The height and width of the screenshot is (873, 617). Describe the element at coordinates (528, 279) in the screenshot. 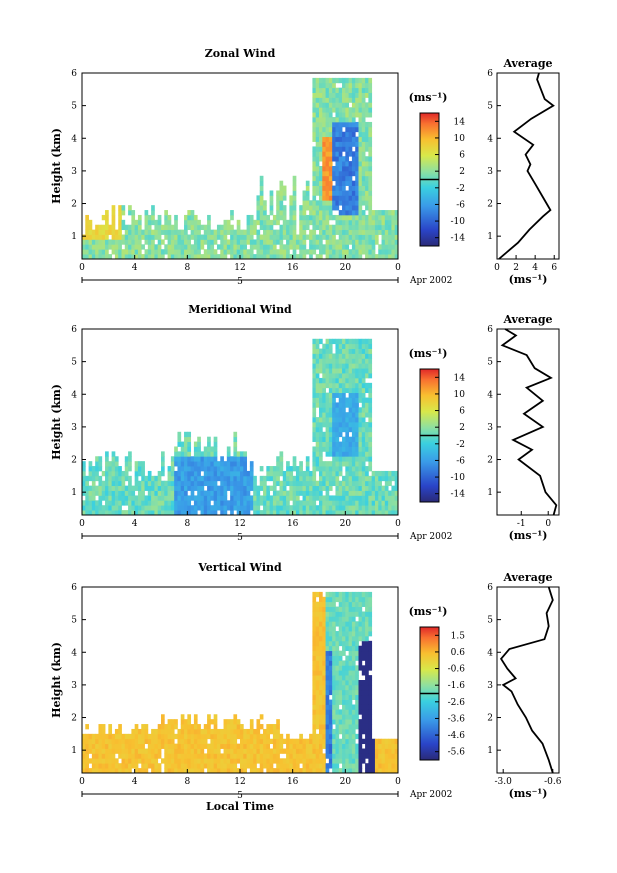

I see `average-x-label: (ms⁻¹)` at that location.